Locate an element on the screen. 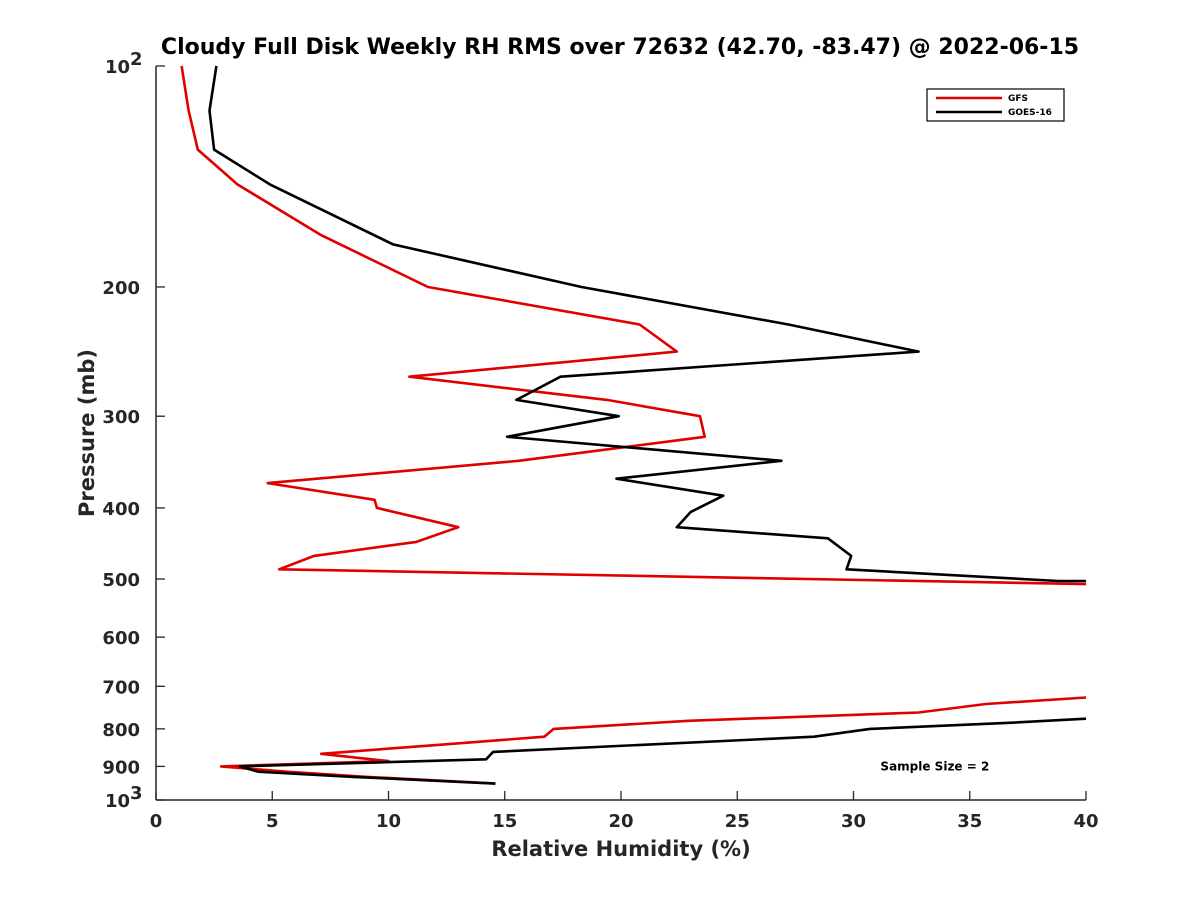 This screenshot has width=1200, height=900. x-tick-label: 35 is located at coordinates (969, 821).